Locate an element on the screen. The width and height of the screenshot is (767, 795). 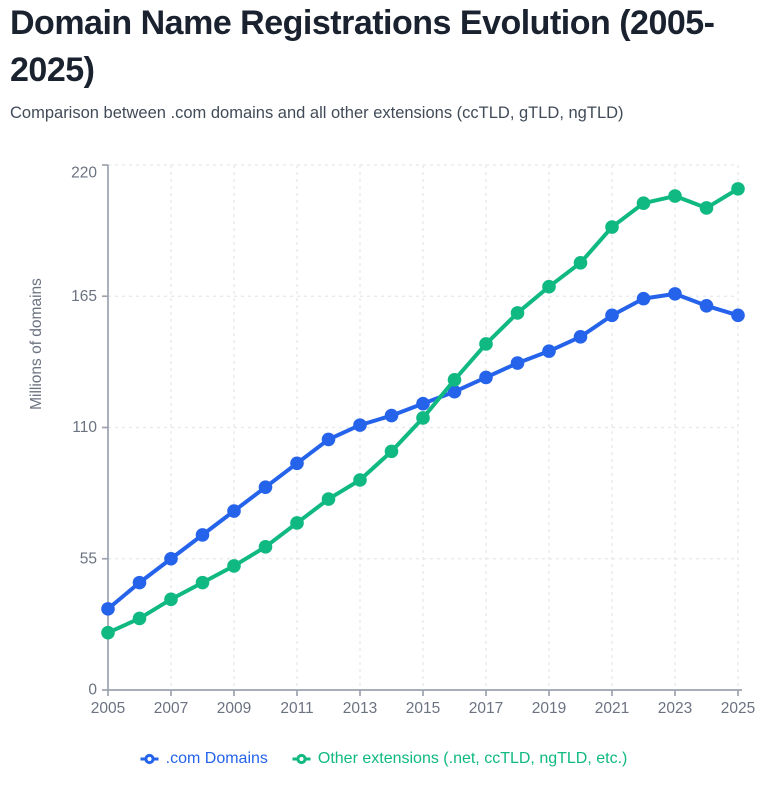
x-tick-label: 2013 is located at coordinates (360, 708).